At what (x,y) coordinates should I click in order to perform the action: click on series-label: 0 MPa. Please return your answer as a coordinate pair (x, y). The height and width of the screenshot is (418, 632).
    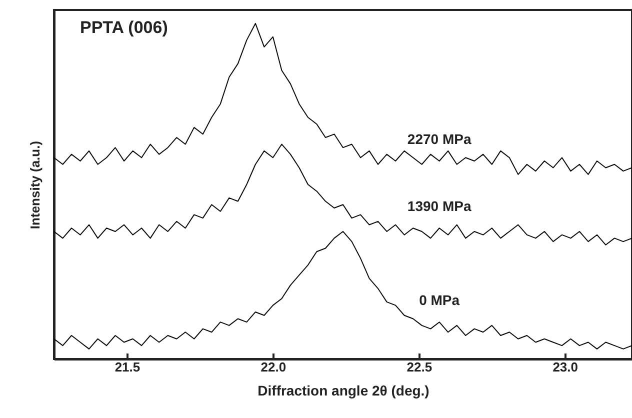
    Looking at the image, I should click on (439, 300).